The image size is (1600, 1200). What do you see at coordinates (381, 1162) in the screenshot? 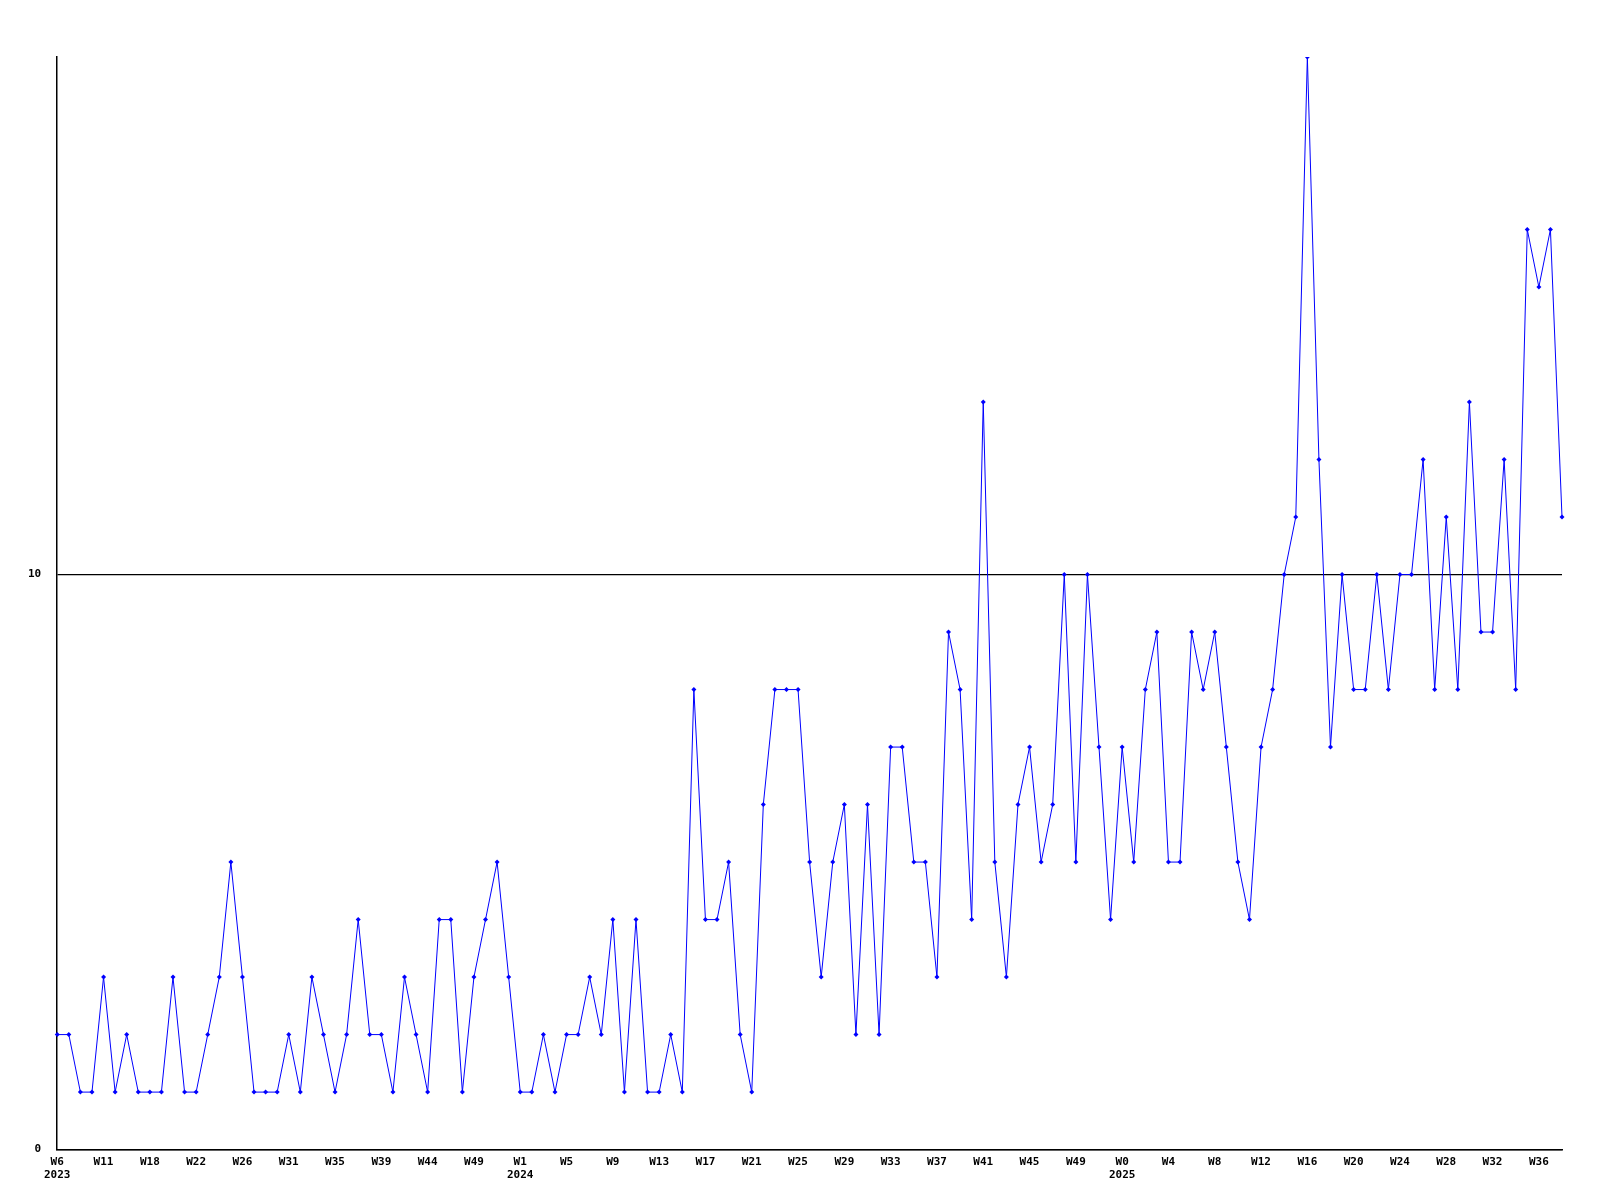
I see `x-tick-label: W39` at bounding box center [381, 1162].